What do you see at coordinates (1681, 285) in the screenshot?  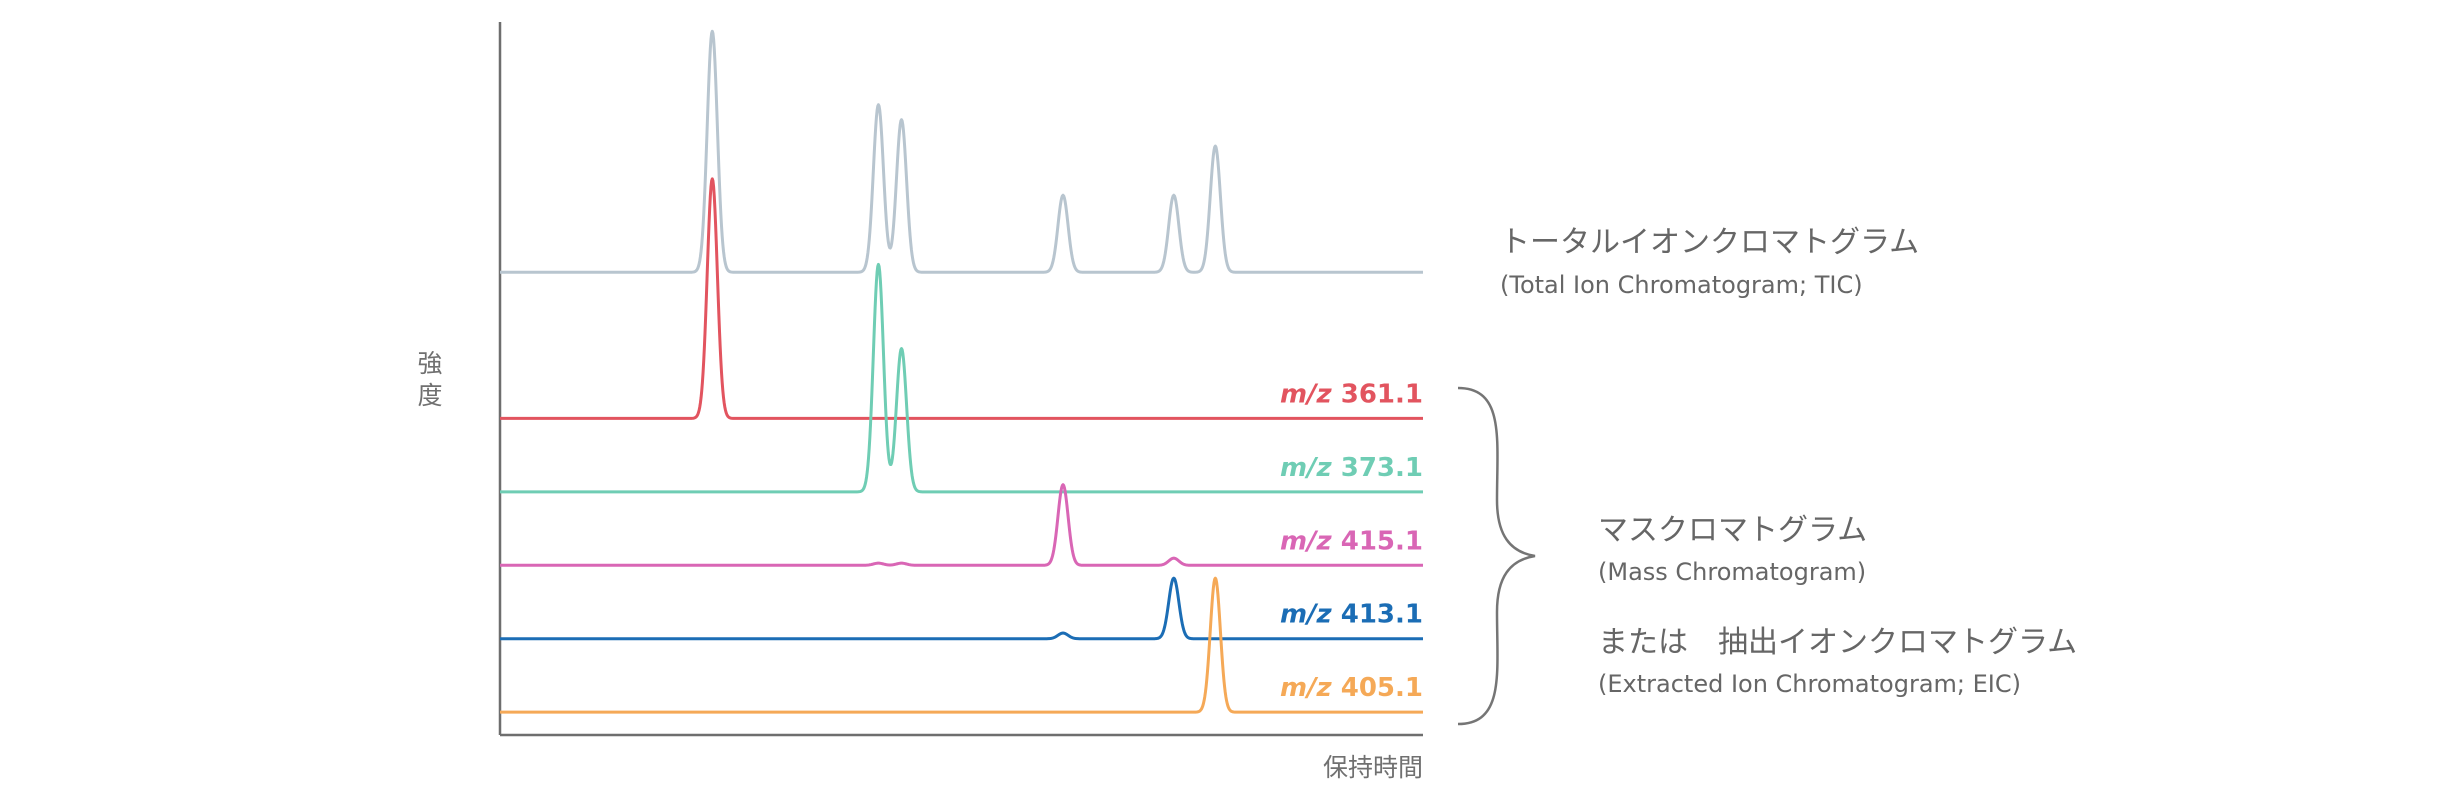 I see `tic-subtitle: (Total Ion Chromatogram; TIC)` at bounding box center [1681, 285].